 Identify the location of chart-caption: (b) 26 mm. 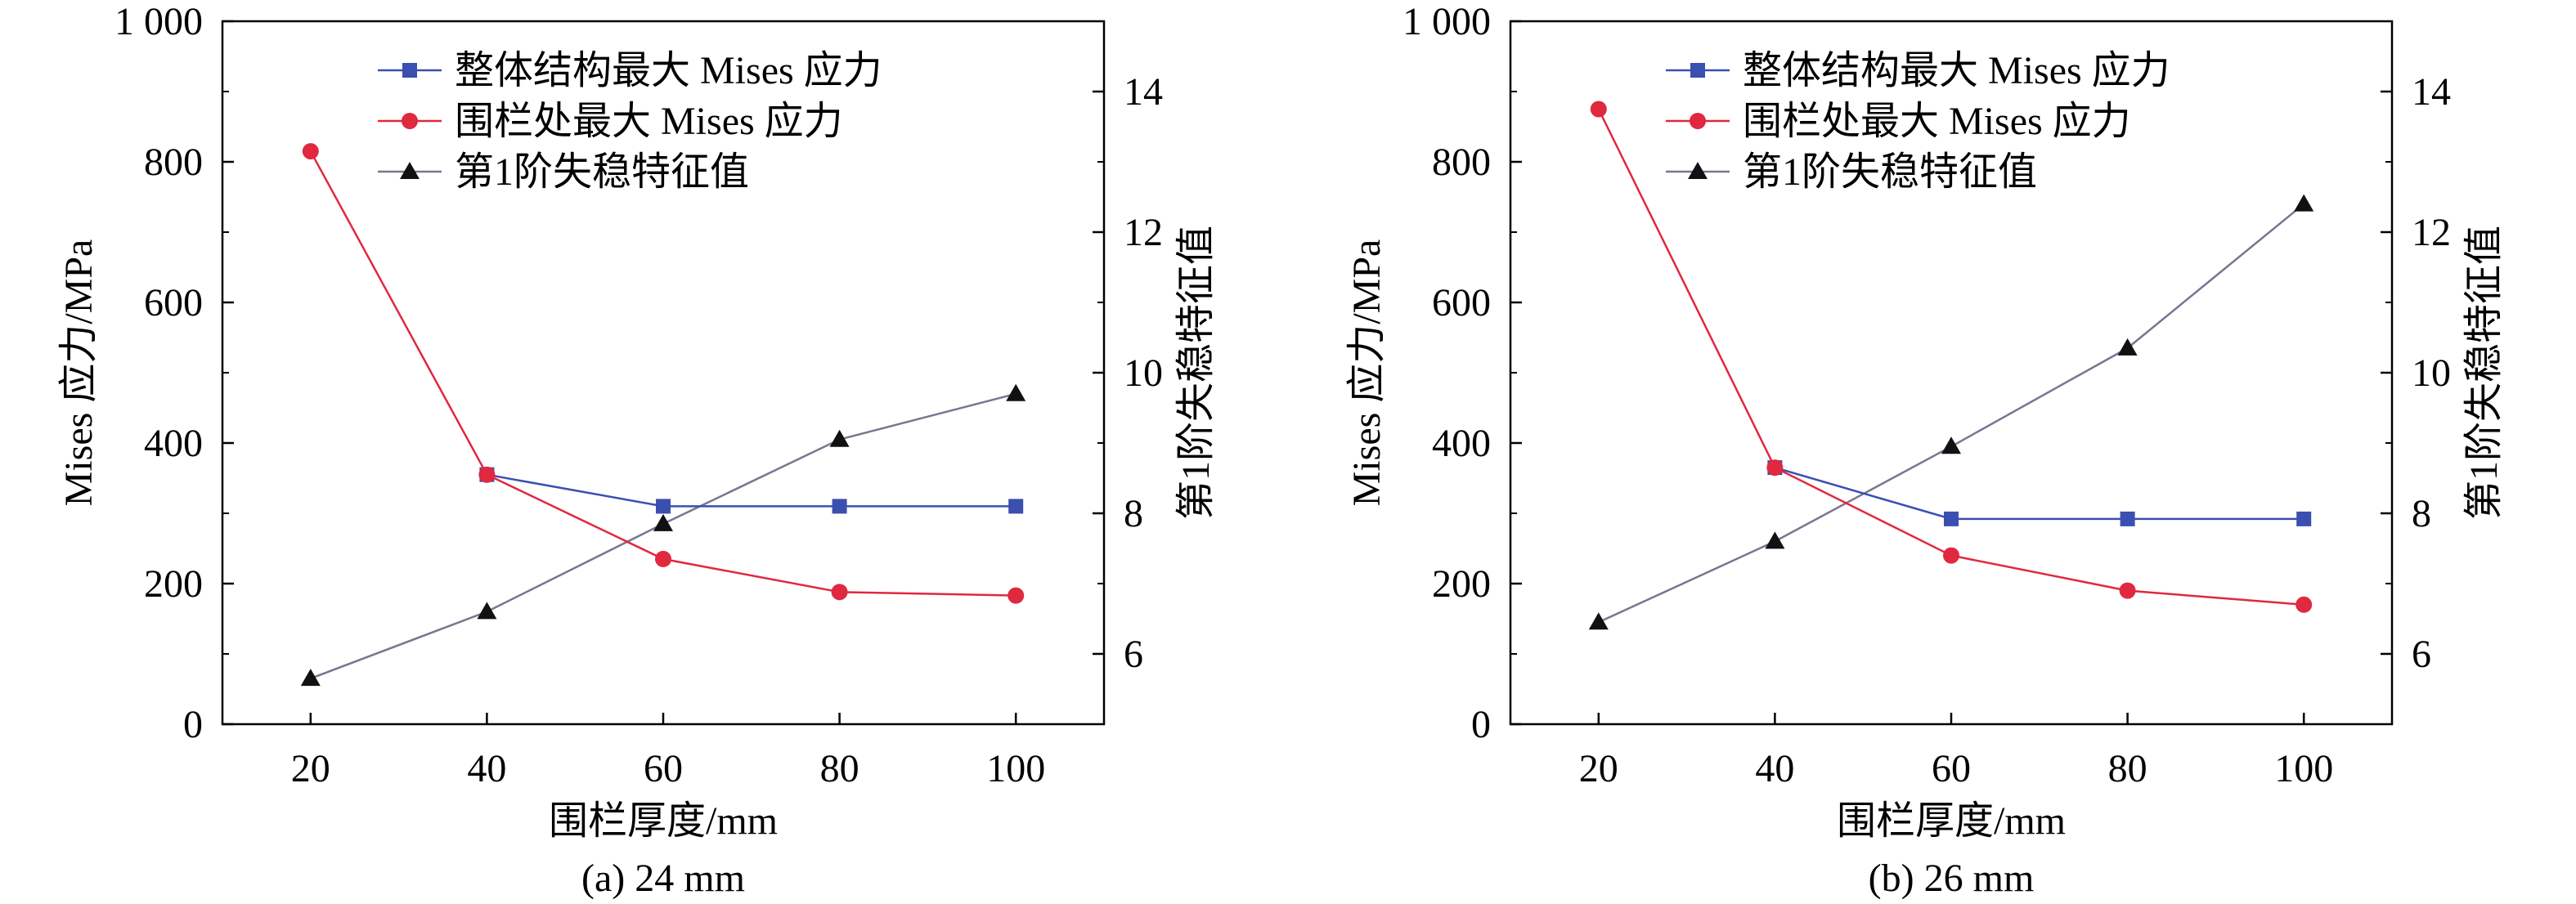
(1952, 879).